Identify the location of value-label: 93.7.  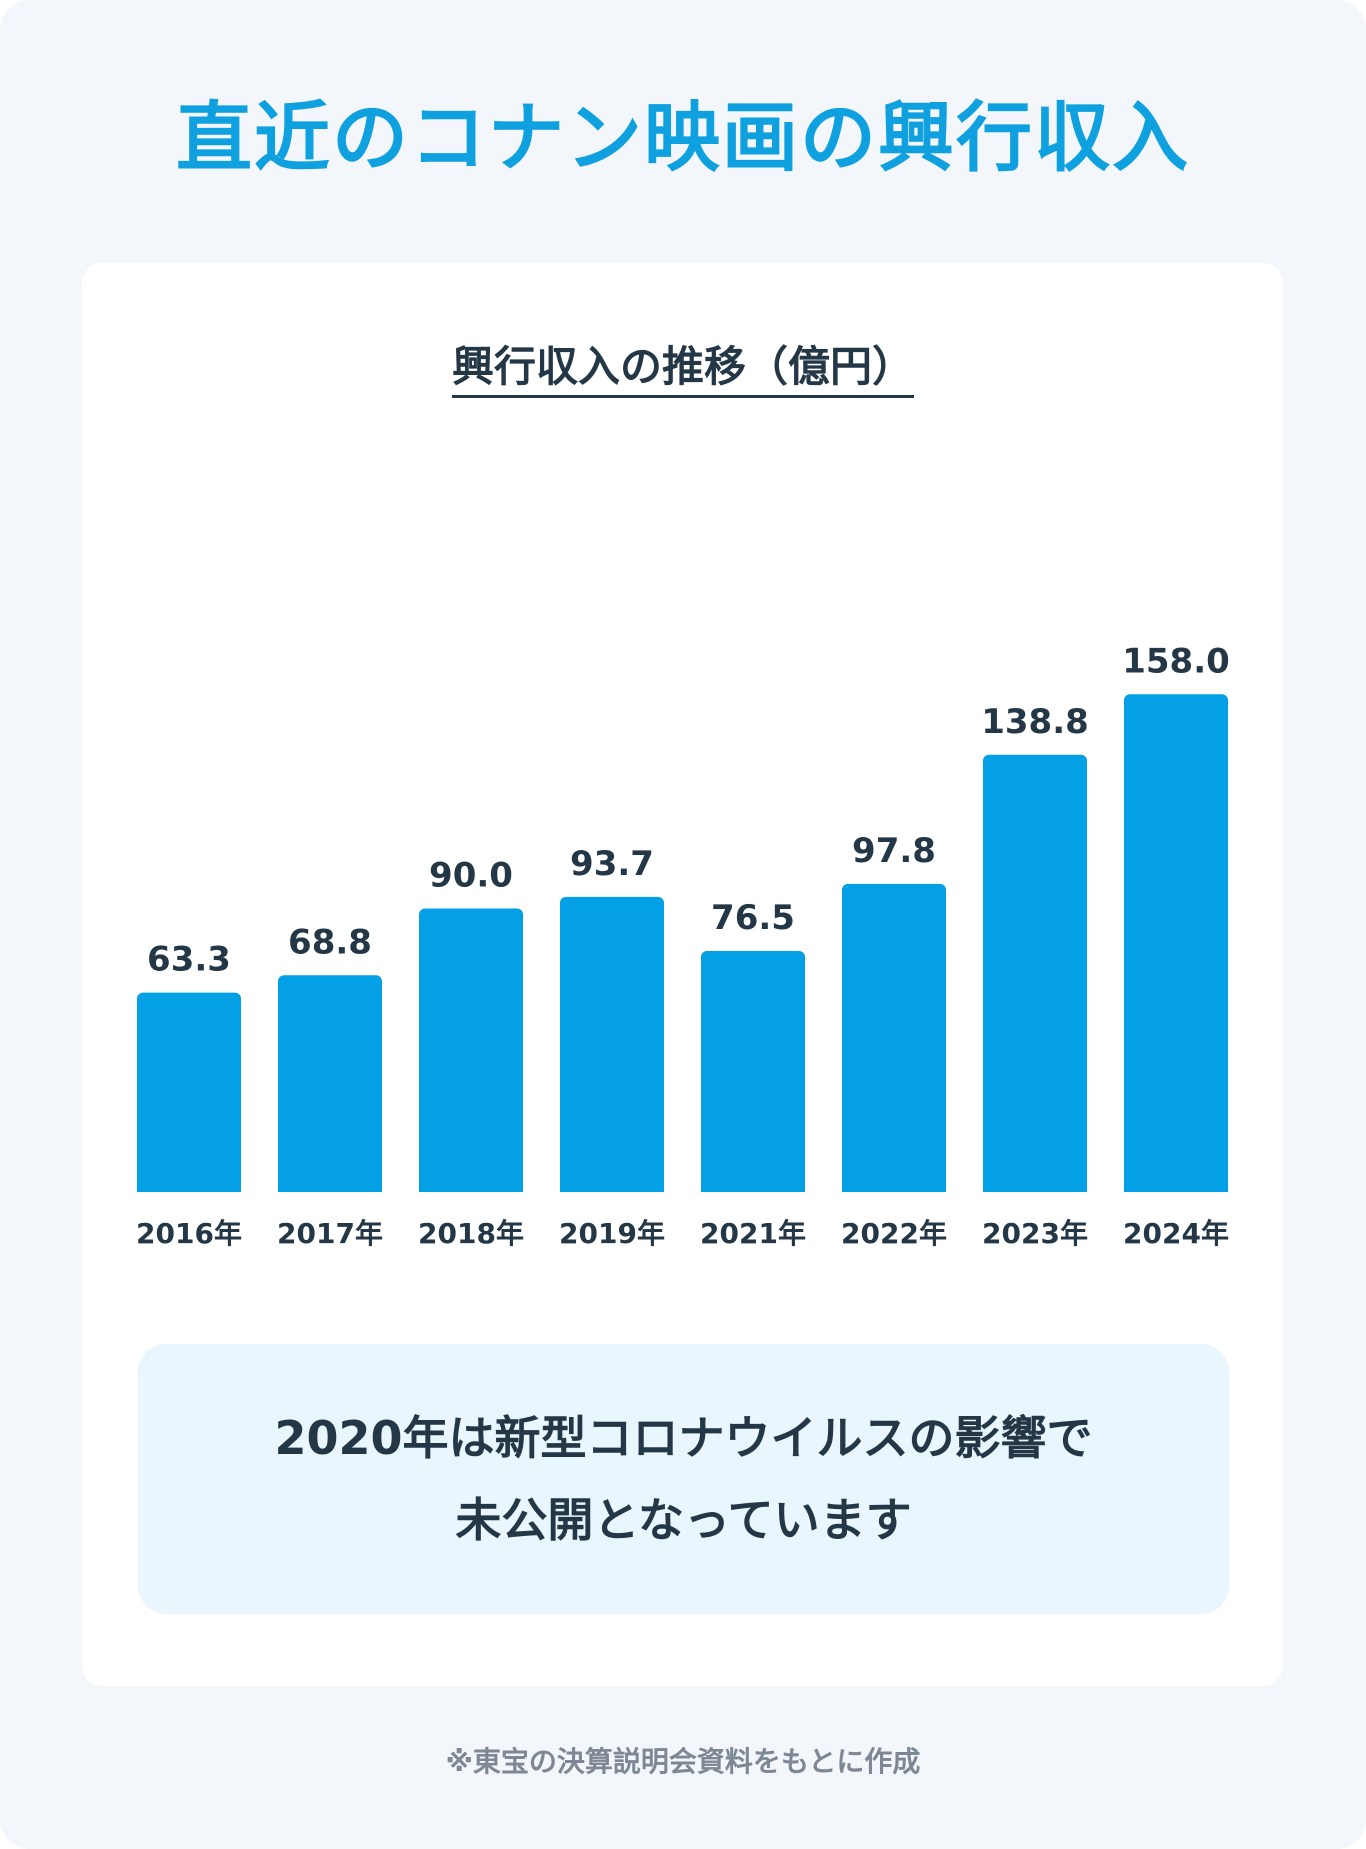
(612, 864).